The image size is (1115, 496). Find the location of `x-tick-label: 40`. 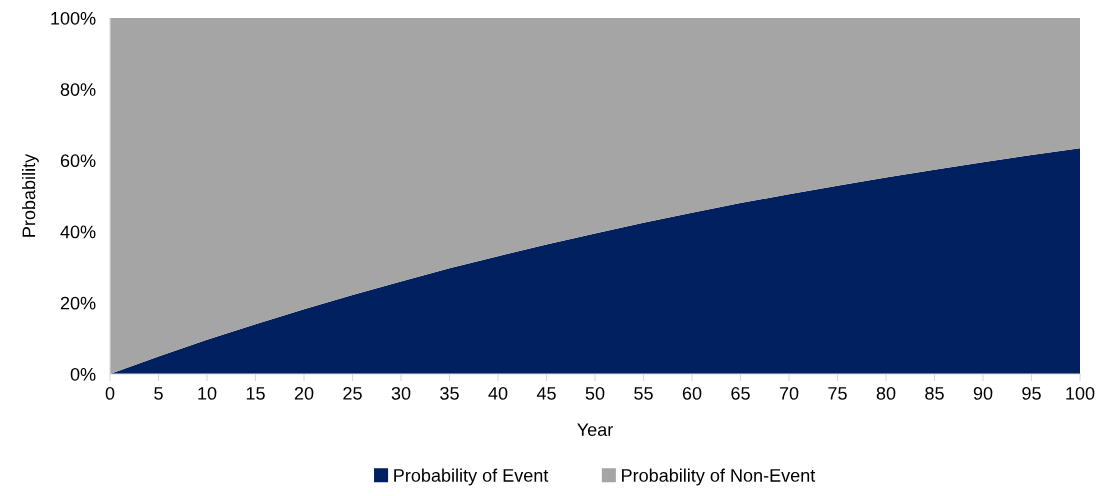

x-tick-label: 40 is located at coordinates (498, 393).